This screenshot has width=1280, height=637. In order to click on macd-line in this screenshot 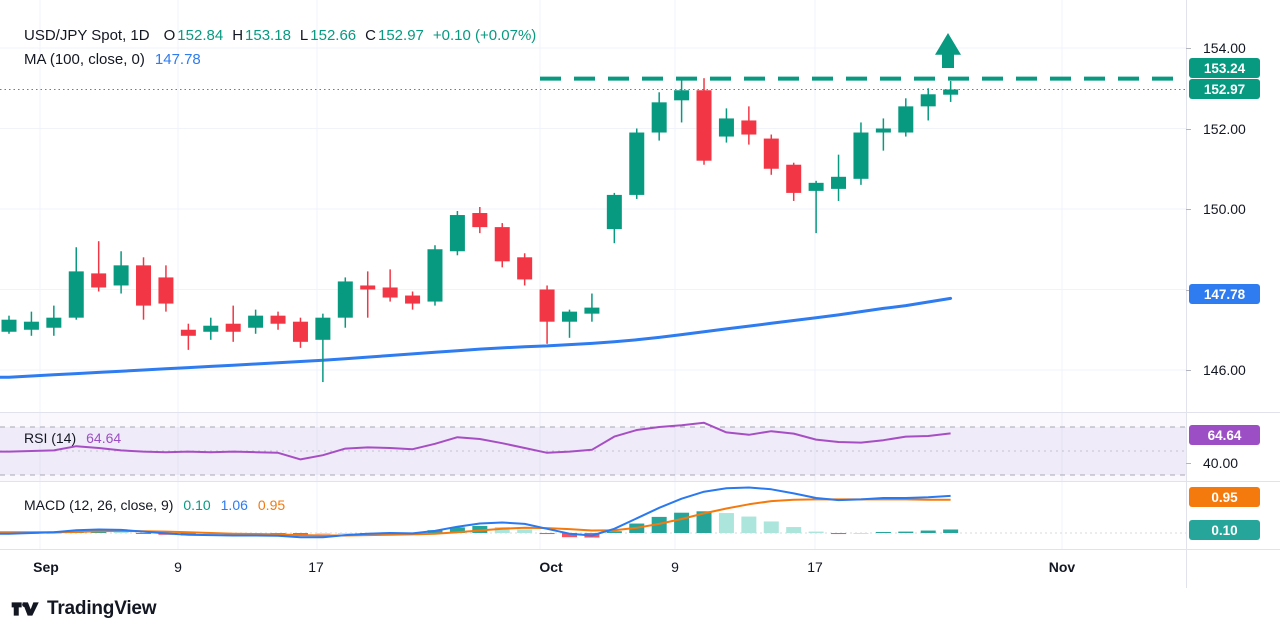, I will do `click(475, 512)`.